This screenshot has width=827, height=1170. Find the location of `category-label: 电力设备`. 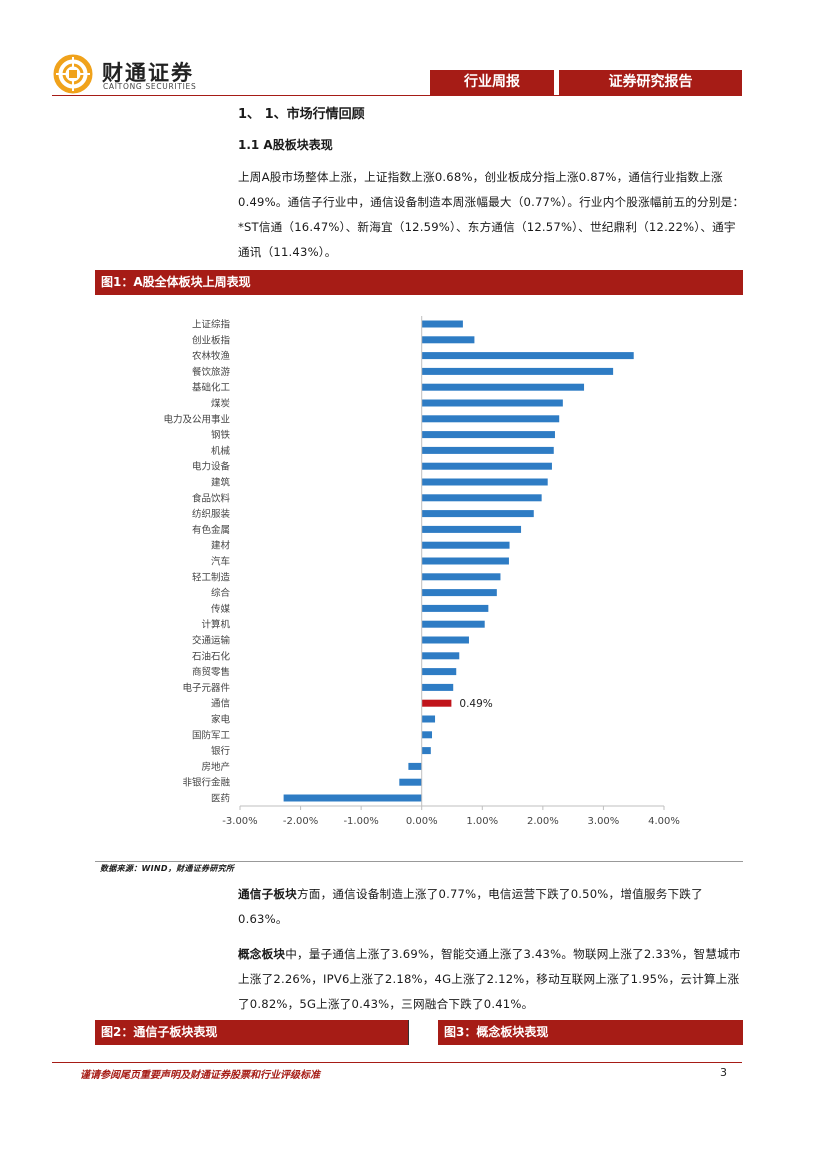

category-label: 电力设备 is located at coordinates (211, 467).